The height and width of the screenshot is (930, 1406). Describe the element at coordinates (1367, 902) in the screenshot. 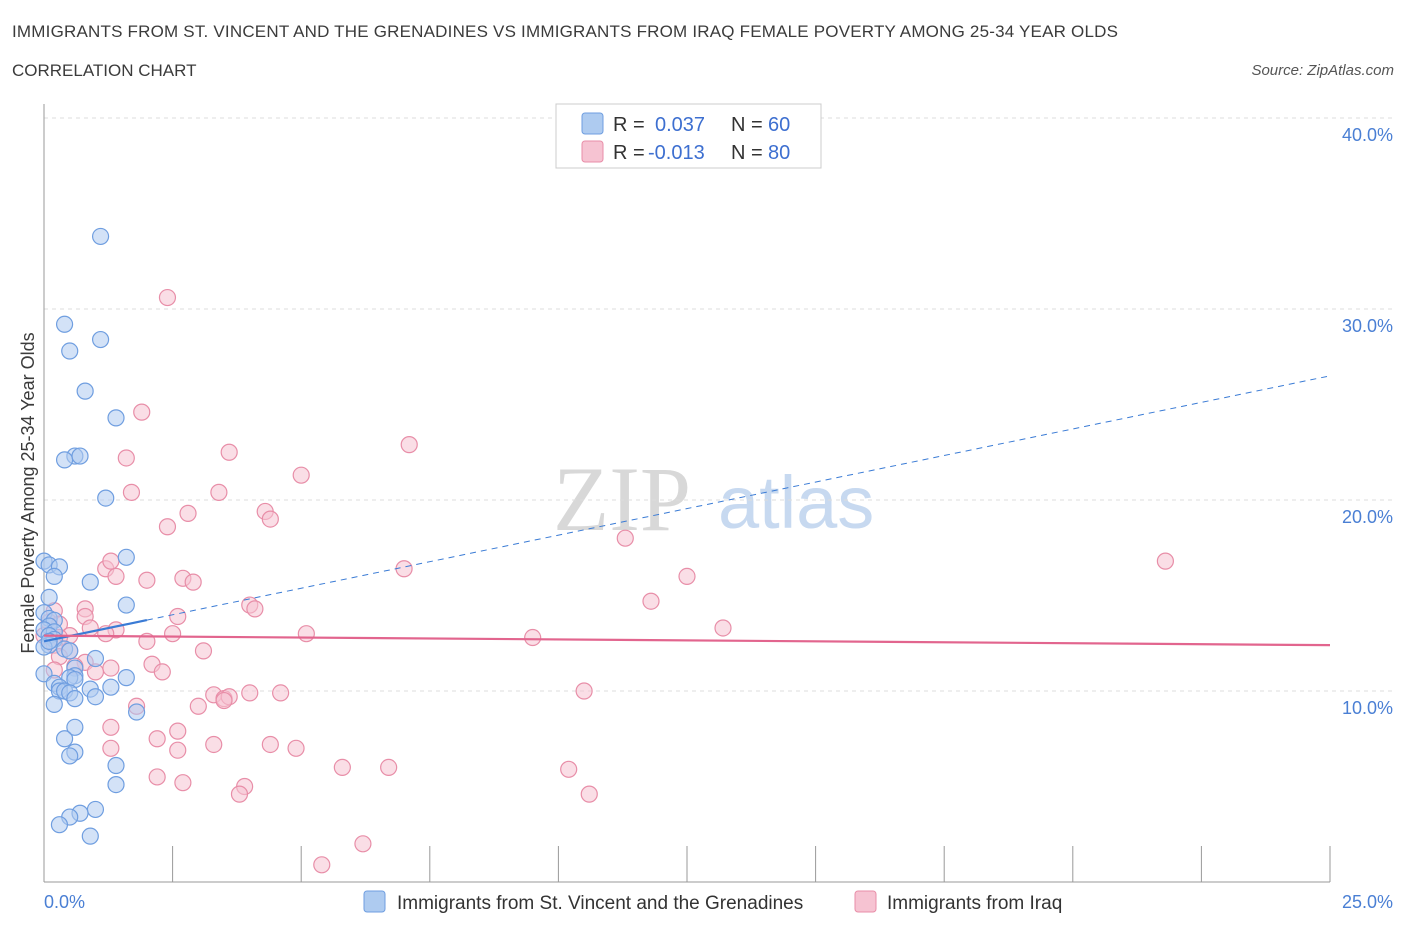

I see `x-tick-label-max: 25.0%` at that location.